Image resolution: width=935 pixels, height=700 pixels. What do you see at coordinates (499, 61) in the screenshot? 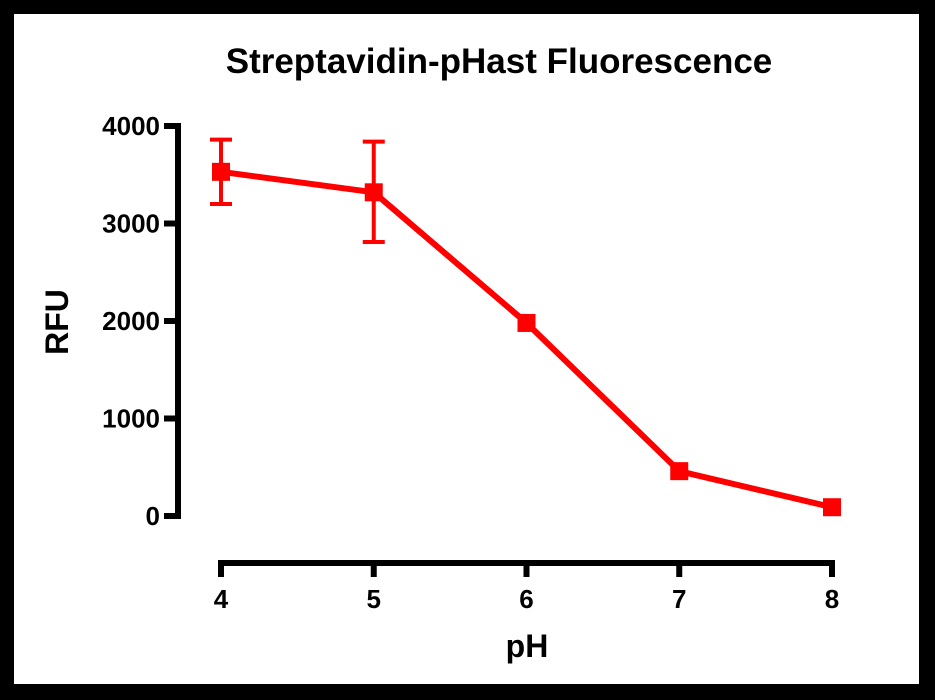
I see `chart-title: Streptavidin-pHast Fluorescence` at bounding box center [499, 61].